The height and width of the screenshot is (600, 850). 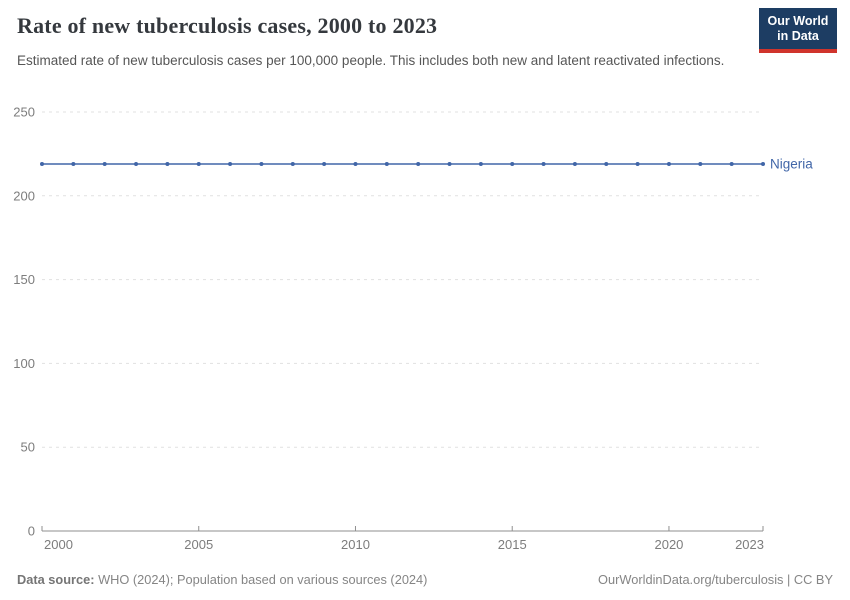 What do you see at coordinates (28, 447) in the screenshot?
I see `y-tick-label: 50` at bounding box center [28, 447].